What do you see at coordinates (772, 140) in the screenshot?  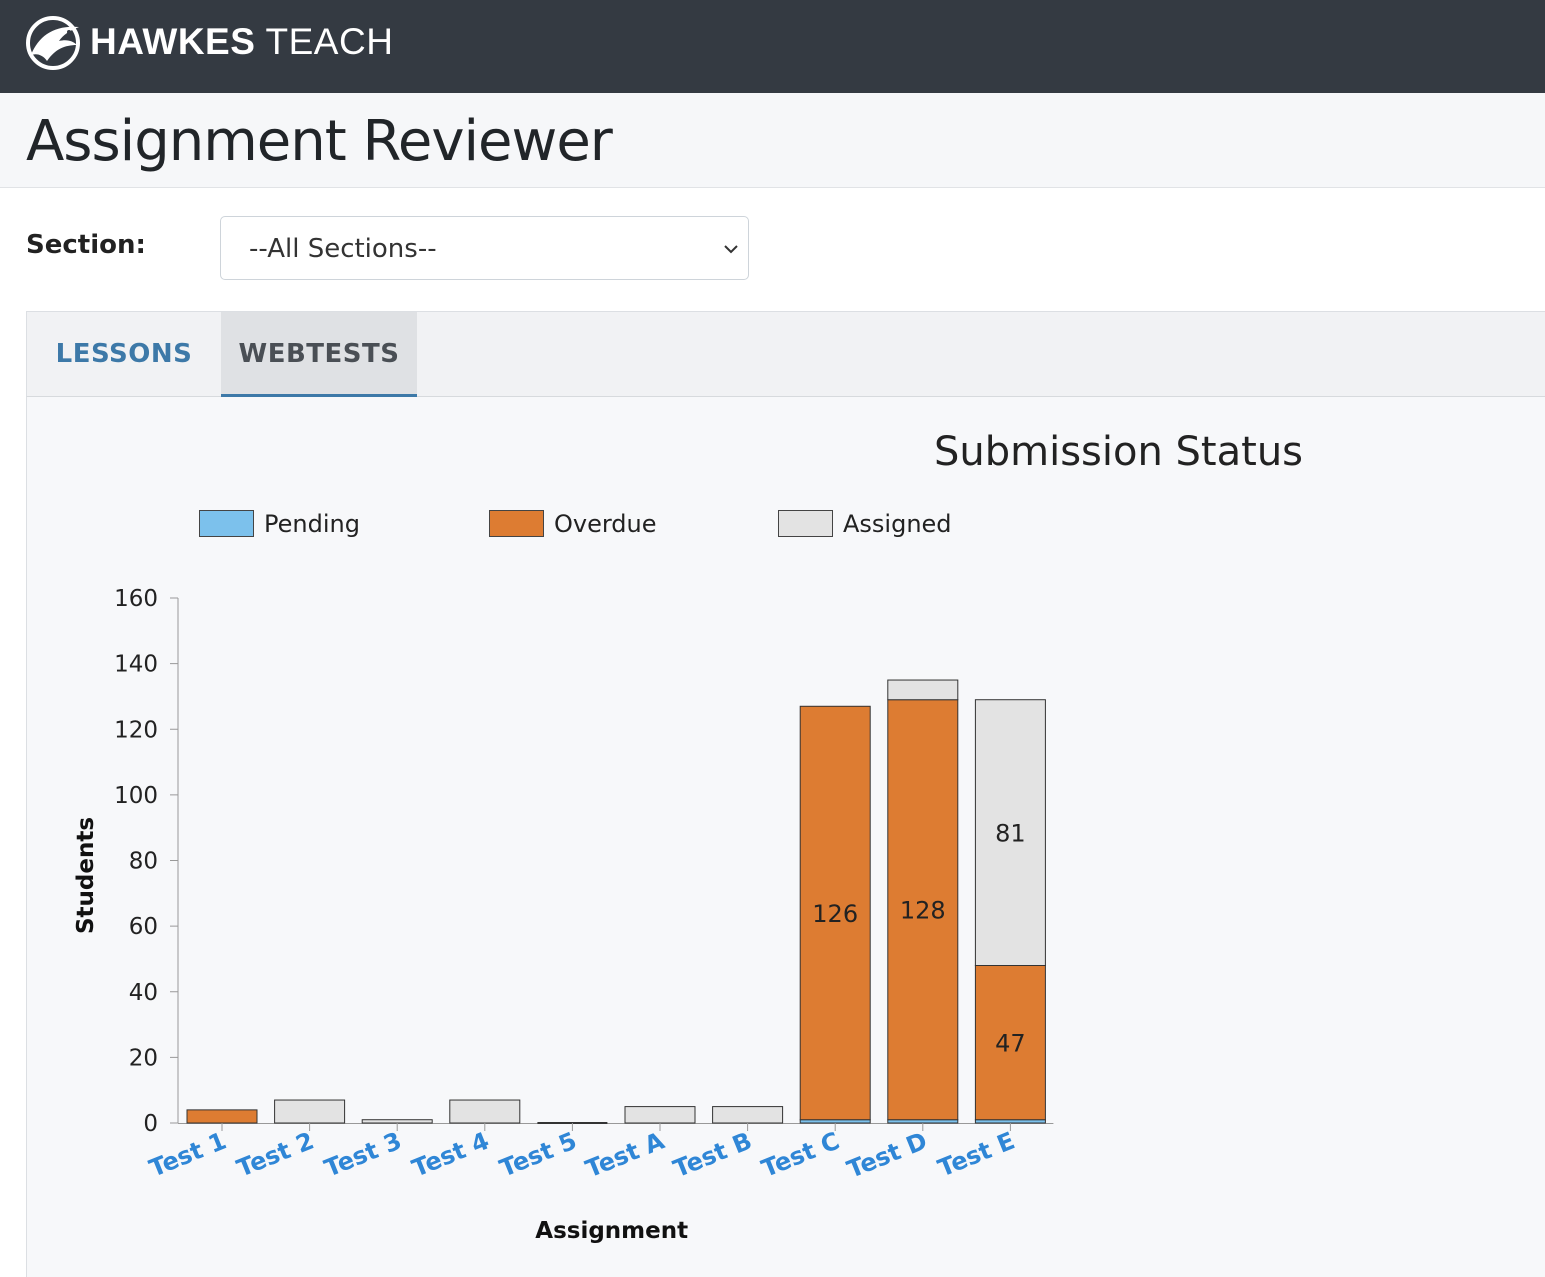 I see `title-bar` at bounding box center [772, 140].